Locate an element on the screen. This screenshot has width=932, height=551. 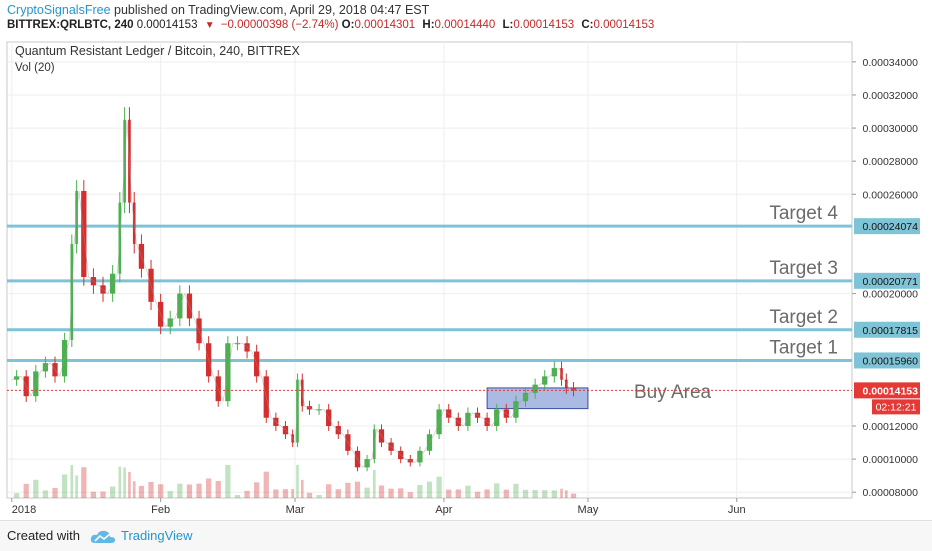
y-tick-label: 0.00032000 is located at coordinates (891, 96).